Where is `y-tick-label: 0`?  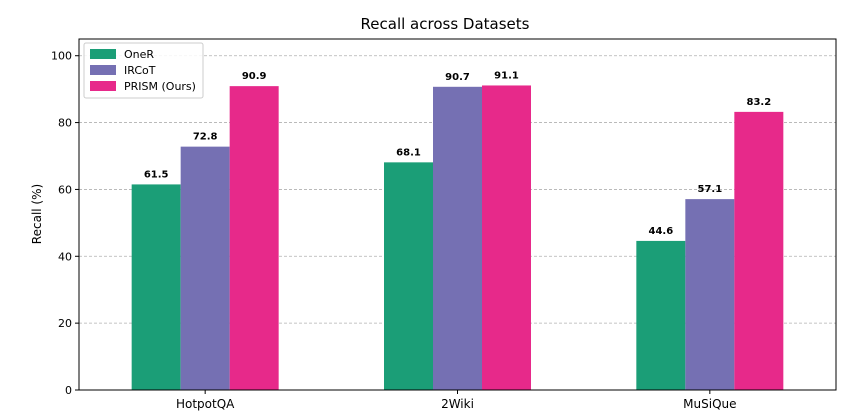 y-tick-label: 0 is located at coordinates (68, 390).